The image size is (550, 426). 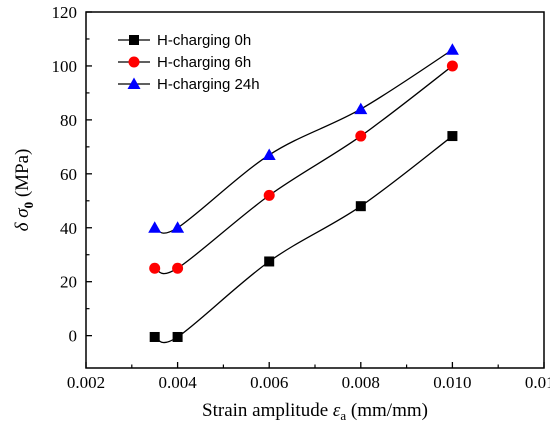 I want to click on legend-label-0: H-charging 0h, so click(x=204, y=40).